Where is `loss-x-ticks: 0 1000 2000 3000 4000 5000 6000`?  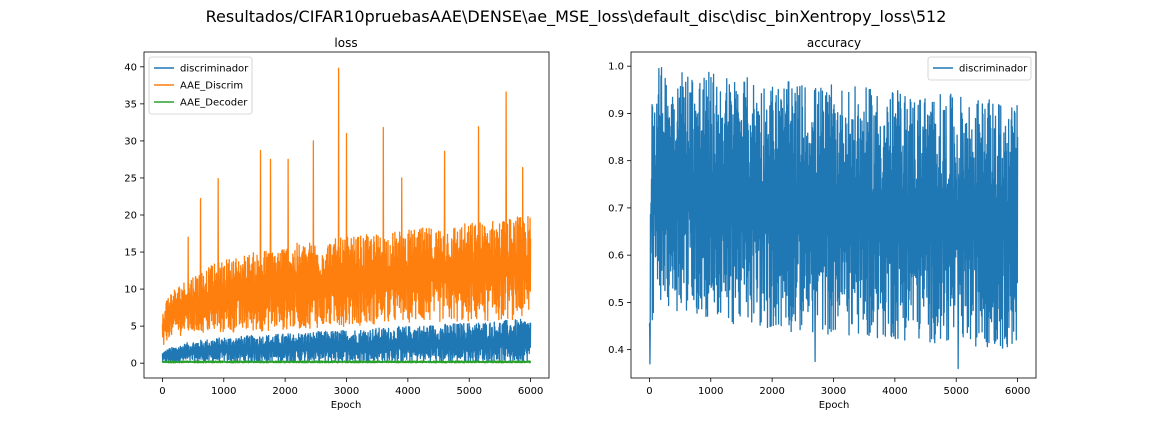 loss-x-ticks: 0 1000 2000 3000 4000 5000 6000 is located at coordinates (351, 387).